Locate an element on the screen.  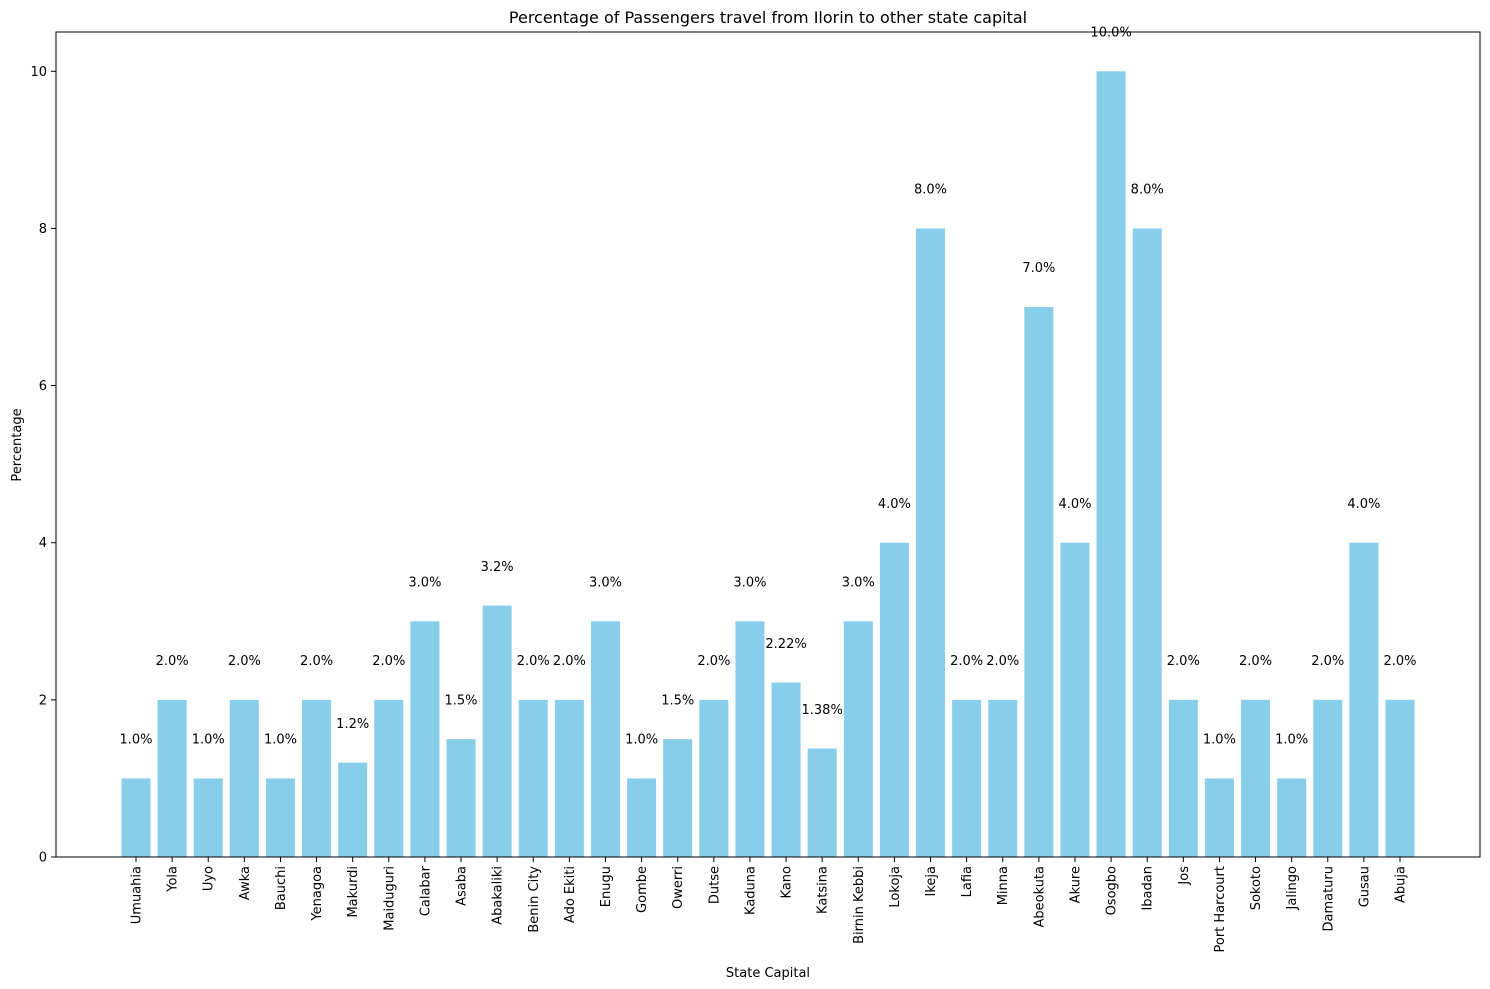
x-tick-label: Awka is located at coordinates (245, 883).